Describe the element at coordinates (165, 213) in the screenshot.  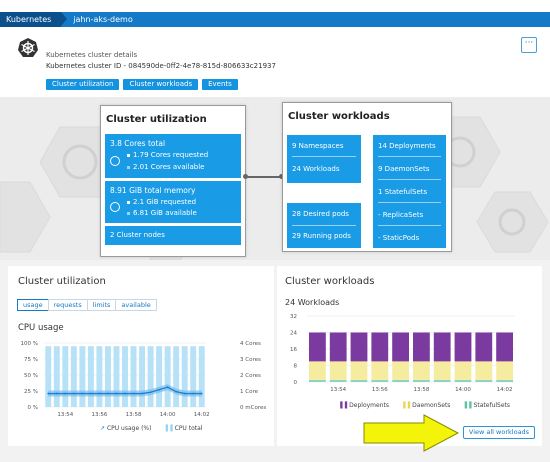
I see `memory-available: 6.81 GiB available` at that location.